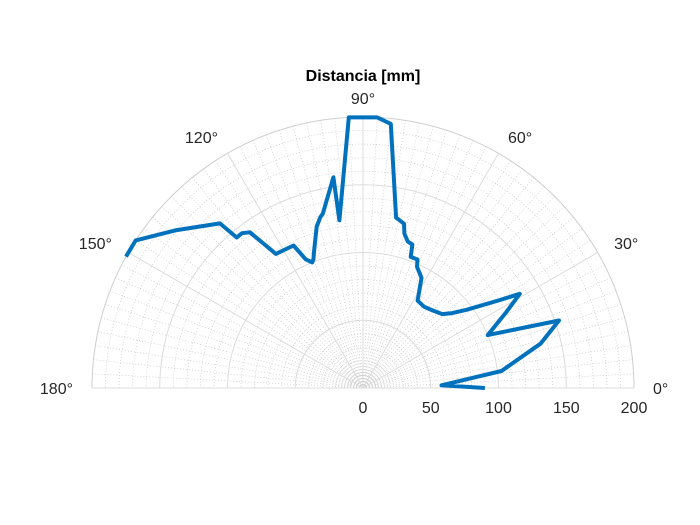 The image size is (700, 525). What do you see at coordinates (634, 408) in the screenshot?
I see `r-tick-label: 200` at bounding box center [634, 408].